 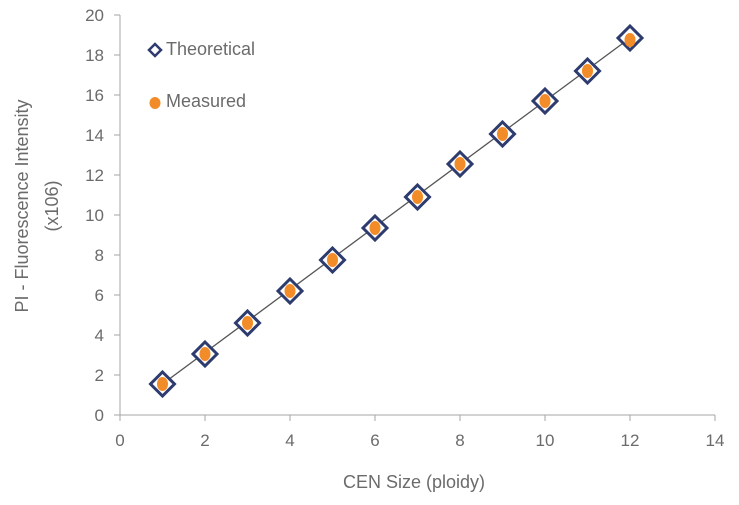 I want to click on legend-item-theoretical: Theoretical, so click(x=201, y=49).